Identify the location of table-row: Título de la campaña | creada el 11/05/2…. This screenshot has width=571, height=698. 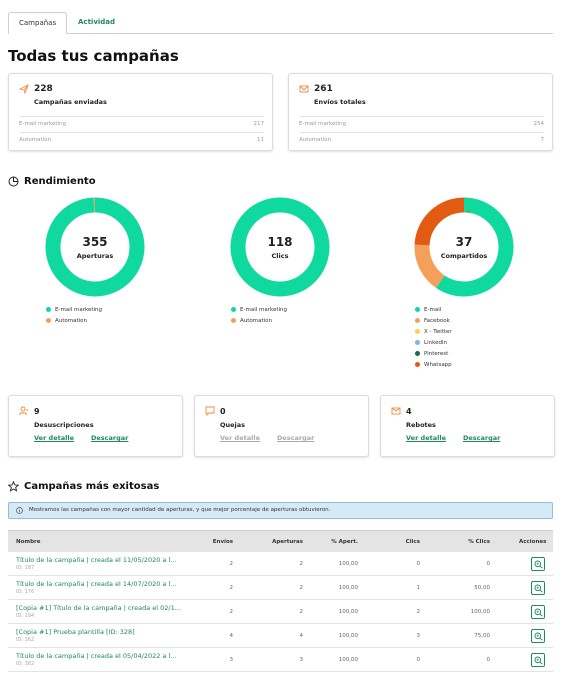
(280, 564).